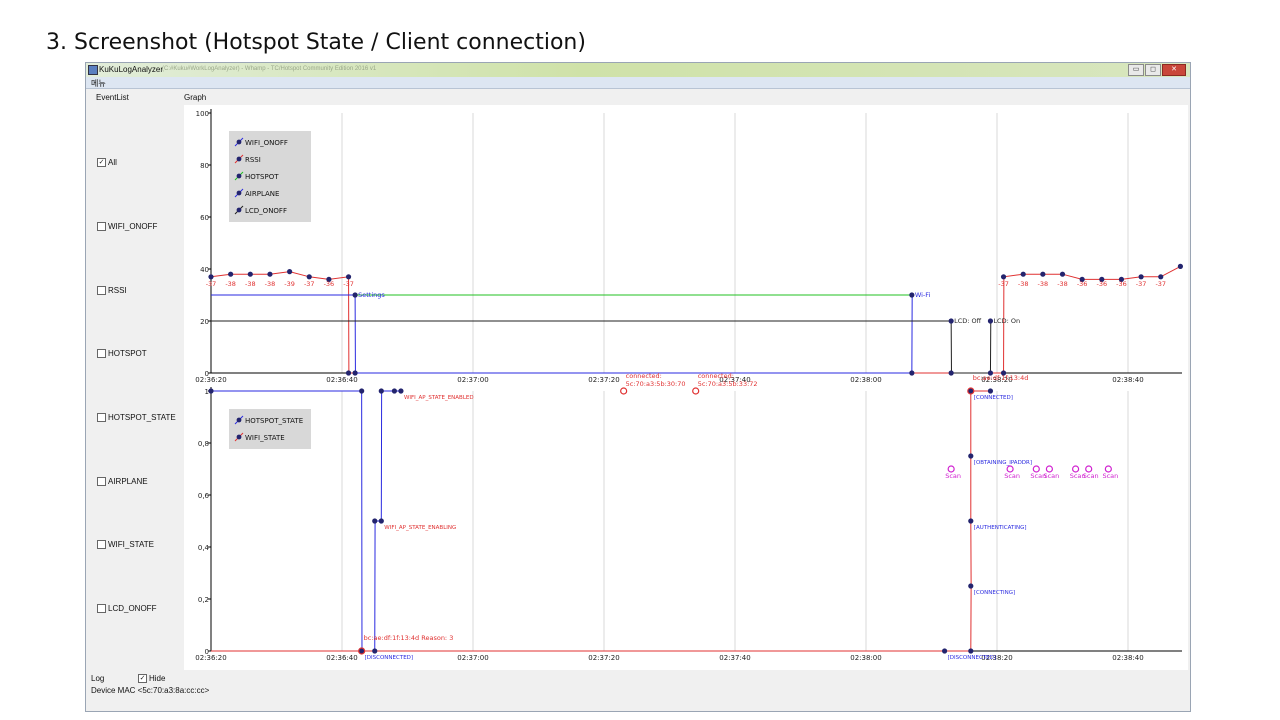  What do you see at coordinates (133, 226) in the screenshot?
I see `event-label: WIFI_ONOFF` at bounding box center [133, 226].